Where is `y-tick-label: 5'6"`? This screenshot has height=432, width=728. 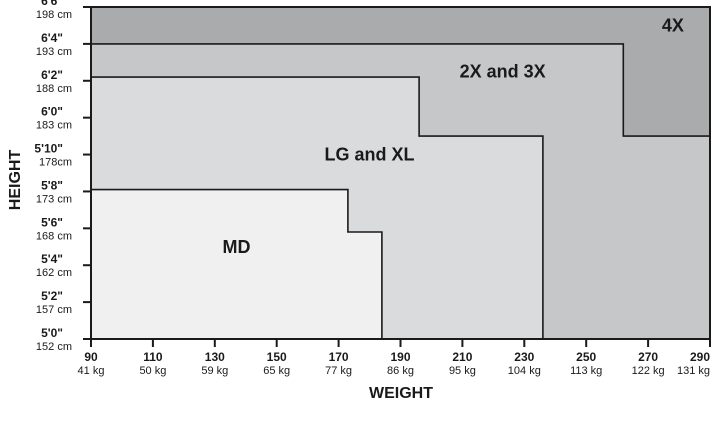 y-tick-label: 5'6" is located at coordinates (52, 222).